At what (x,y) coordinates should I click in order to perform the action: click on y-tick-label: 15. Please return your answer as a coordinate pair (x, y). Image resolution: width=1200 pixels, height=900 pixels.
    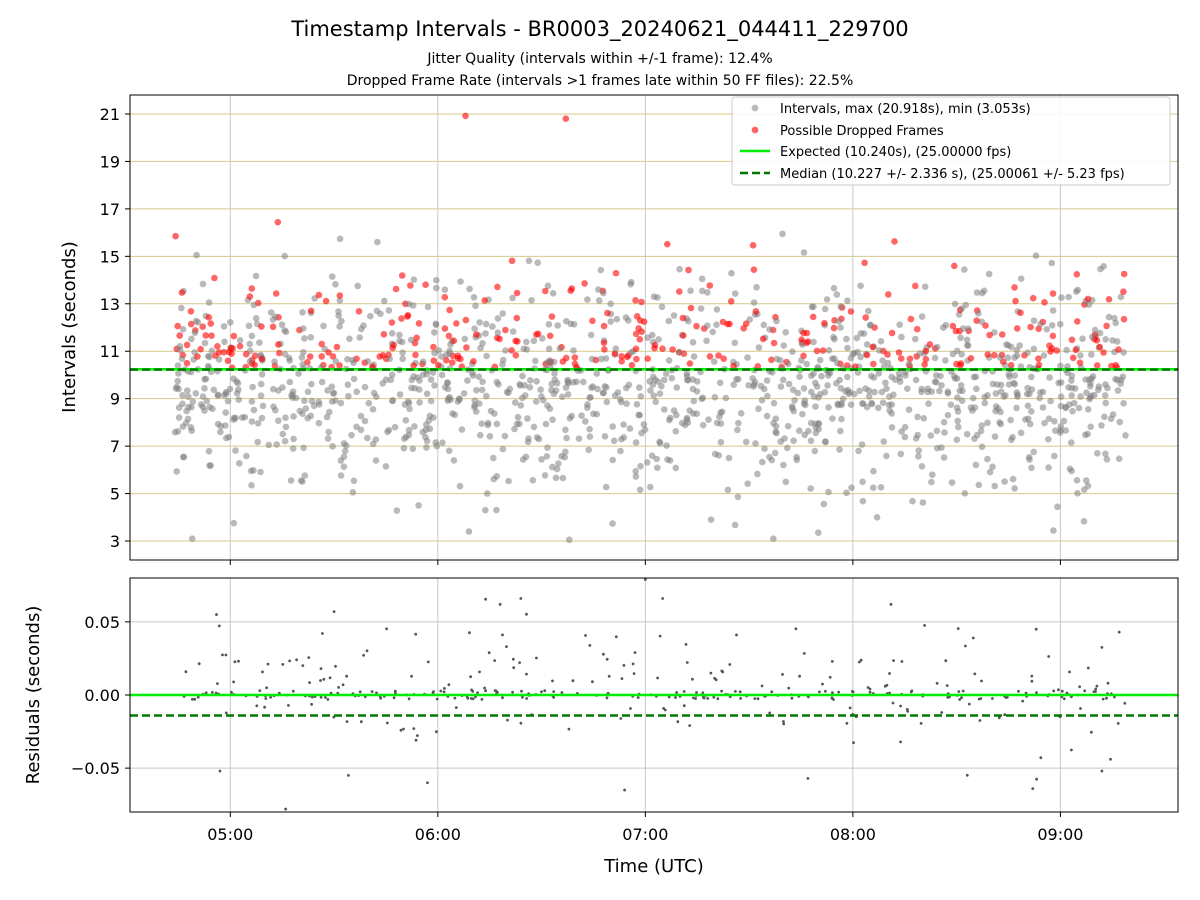
    Looking at the image, I should click on (110, 256).